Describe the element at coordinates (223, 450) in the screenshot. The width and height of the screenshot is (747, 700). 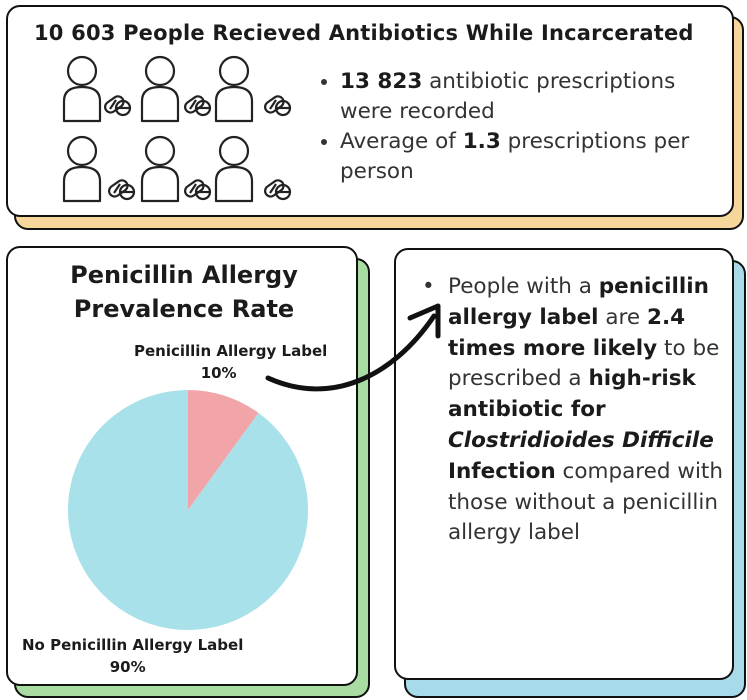
I see `pie-slice-allergy` at that location.